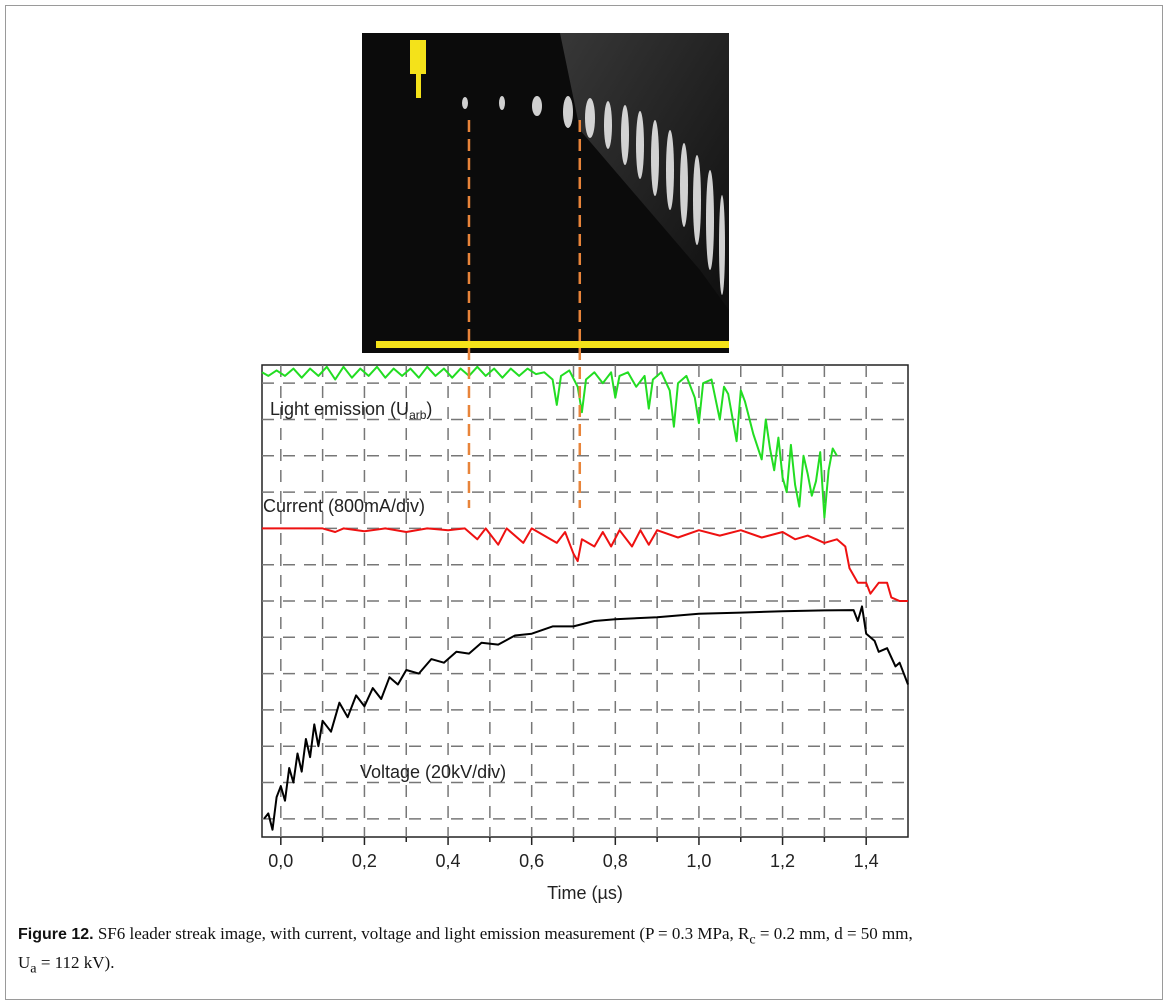 Image resolution: width=1170 pixels, height=1007 pixels. Describe the element at coordinates (33, 968) in the screenshot. I see `caption-sub: a` at that location.